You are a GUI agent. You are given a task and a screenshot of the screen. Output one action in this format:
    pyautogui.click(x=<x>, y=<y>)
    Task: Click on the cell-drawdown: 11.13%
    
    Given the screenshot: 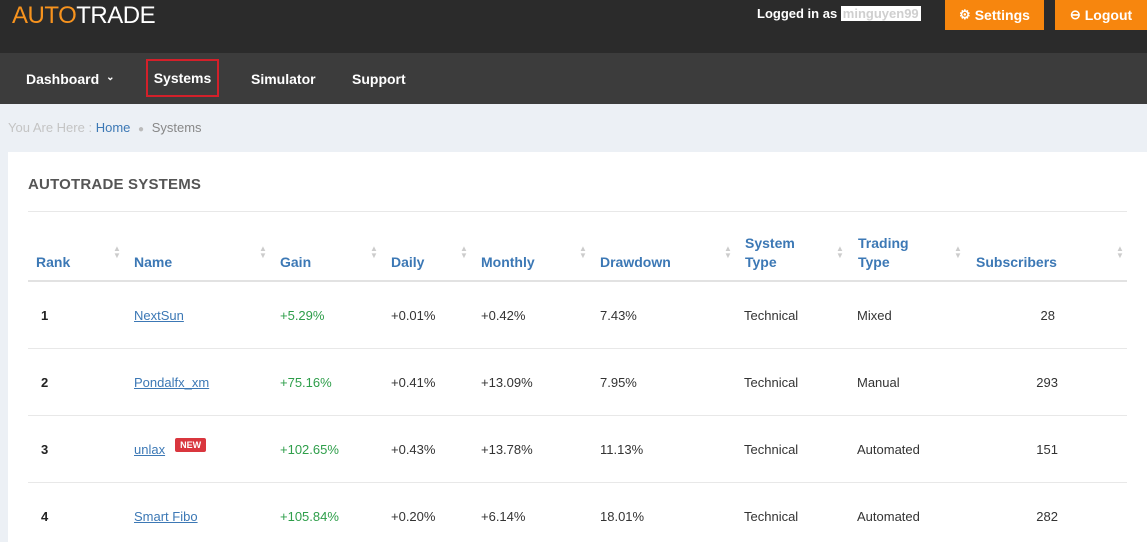 What is the action you would take?
    pyautogui.click(x=622, y=449)
    